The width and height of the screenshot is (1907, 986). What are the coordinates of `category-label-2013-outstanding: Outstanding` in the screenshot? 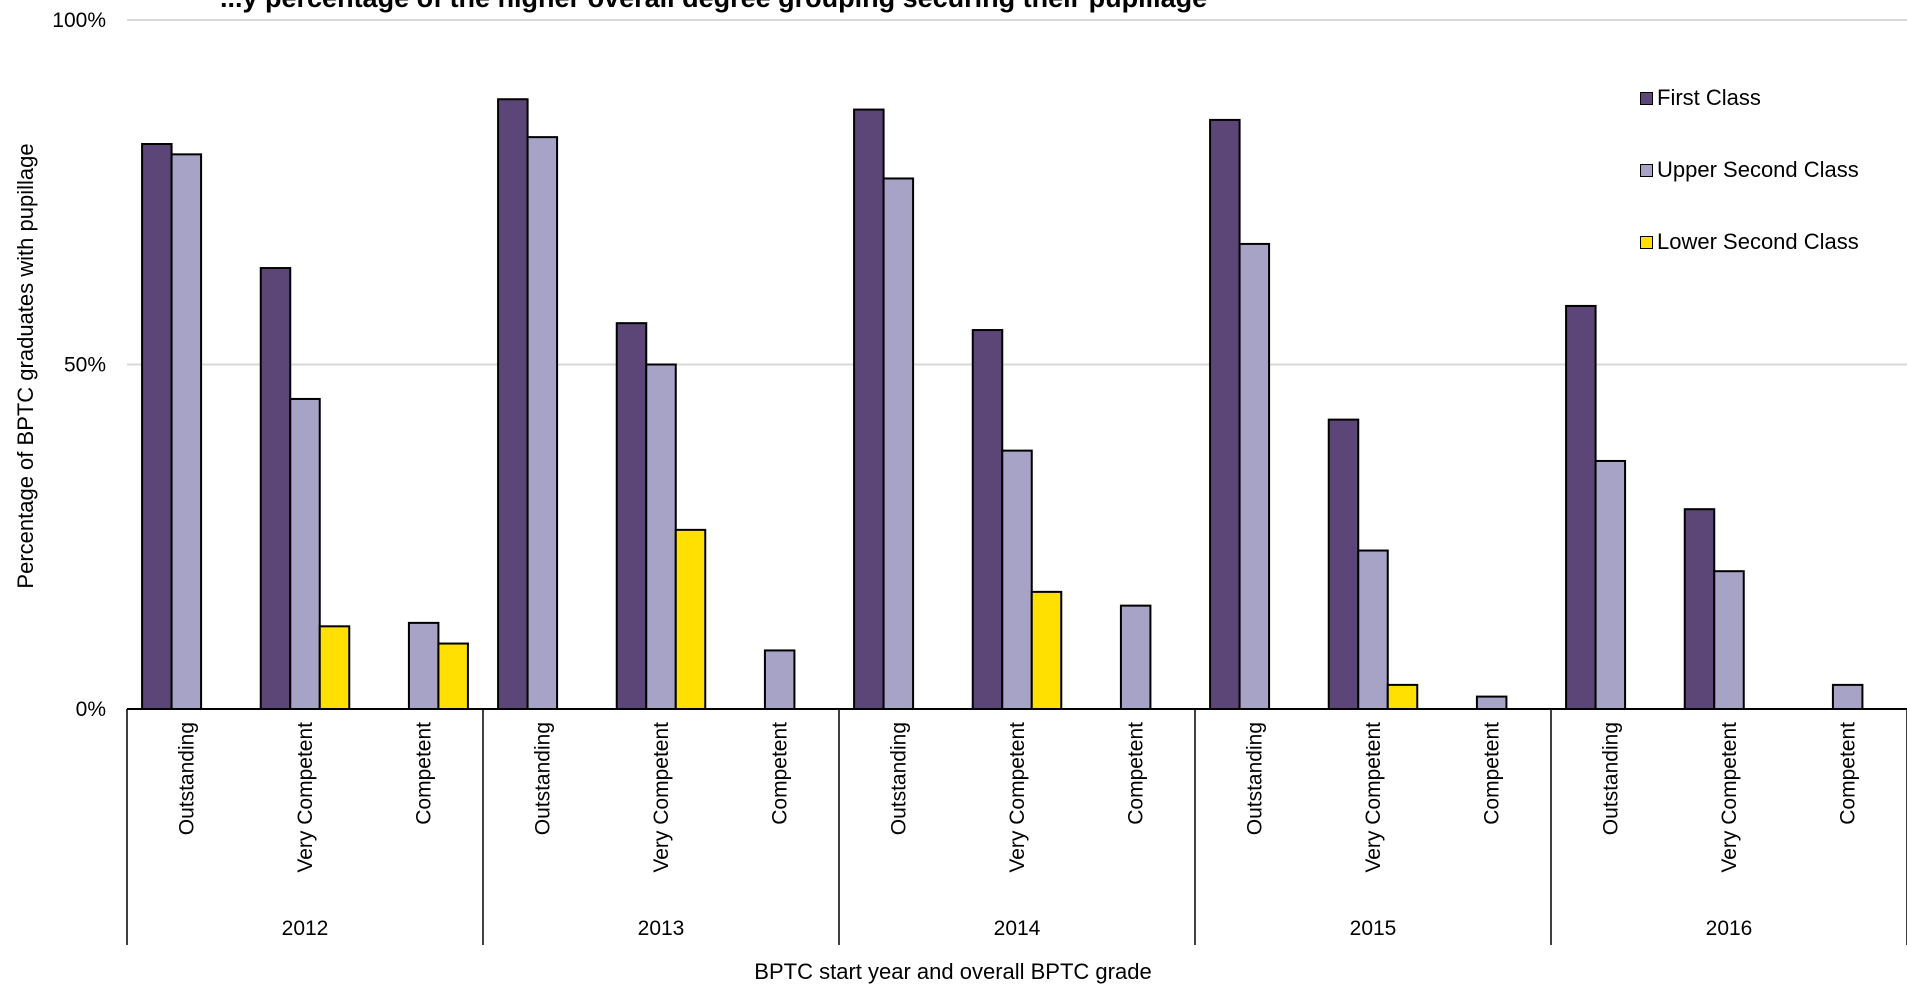 It's located at (542, 778).